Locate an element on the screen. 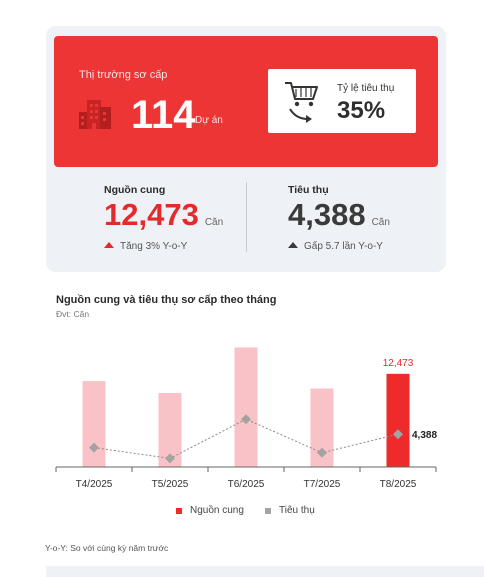 This screenshot has height=577, width=484. sales-title: Tiêu thụ is located at coordinates (308, 190).